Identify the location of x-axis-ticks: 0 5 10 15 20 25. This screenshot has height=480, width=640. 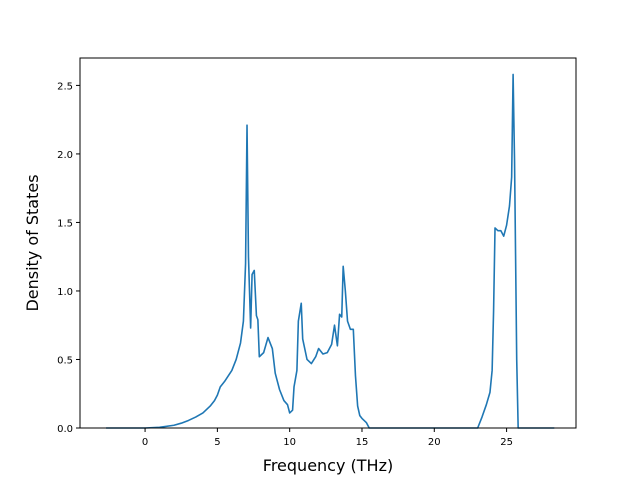
(327, 438).